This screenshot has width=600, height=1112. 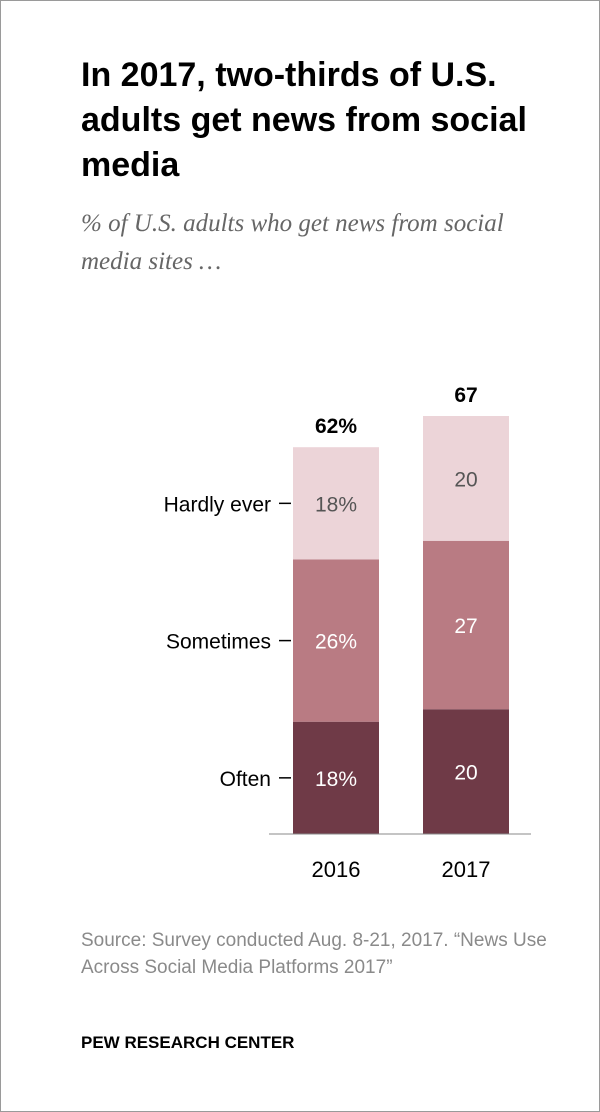 I want to click on total-label-2016: 62%, so click(x=336, y=426).